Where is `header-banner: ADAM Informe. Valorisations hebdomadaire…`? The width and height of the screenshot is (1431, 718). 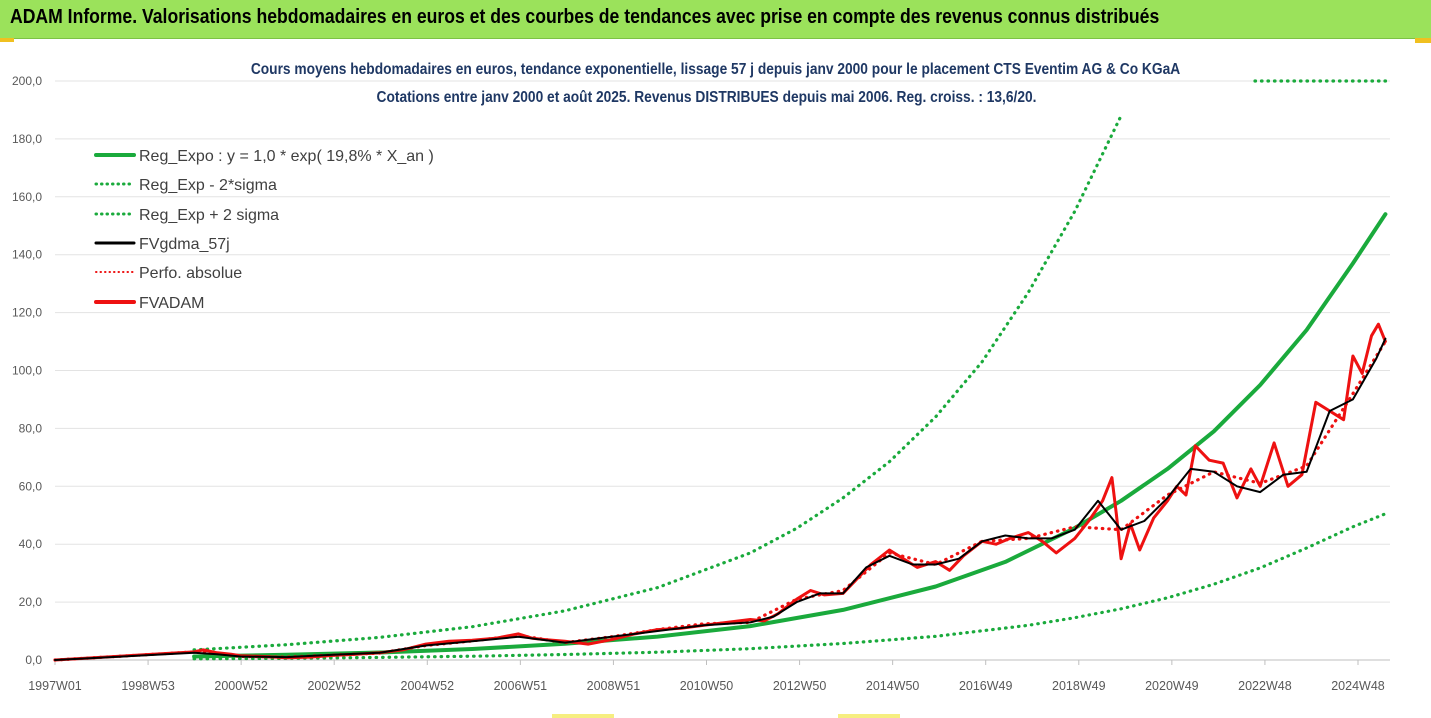
header-banner: ADAM Informe. Valorisations hebdomadaire… is located at coordinates (715, 19).